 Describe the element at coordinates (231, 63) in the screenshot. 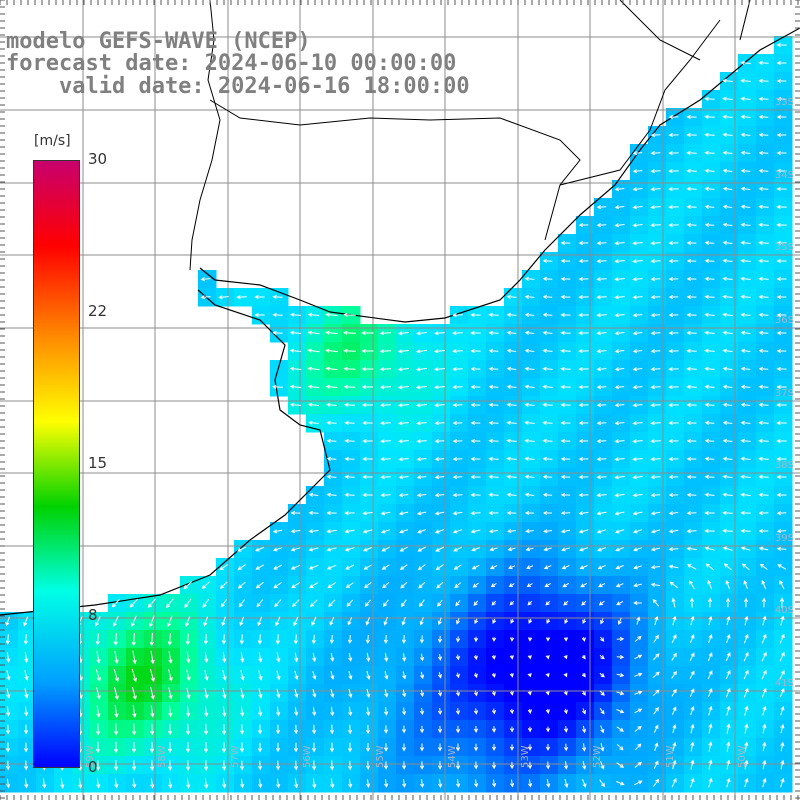

I see `title-forecast-date: forecast date: 2024-06-10 00:00:00` at that location.